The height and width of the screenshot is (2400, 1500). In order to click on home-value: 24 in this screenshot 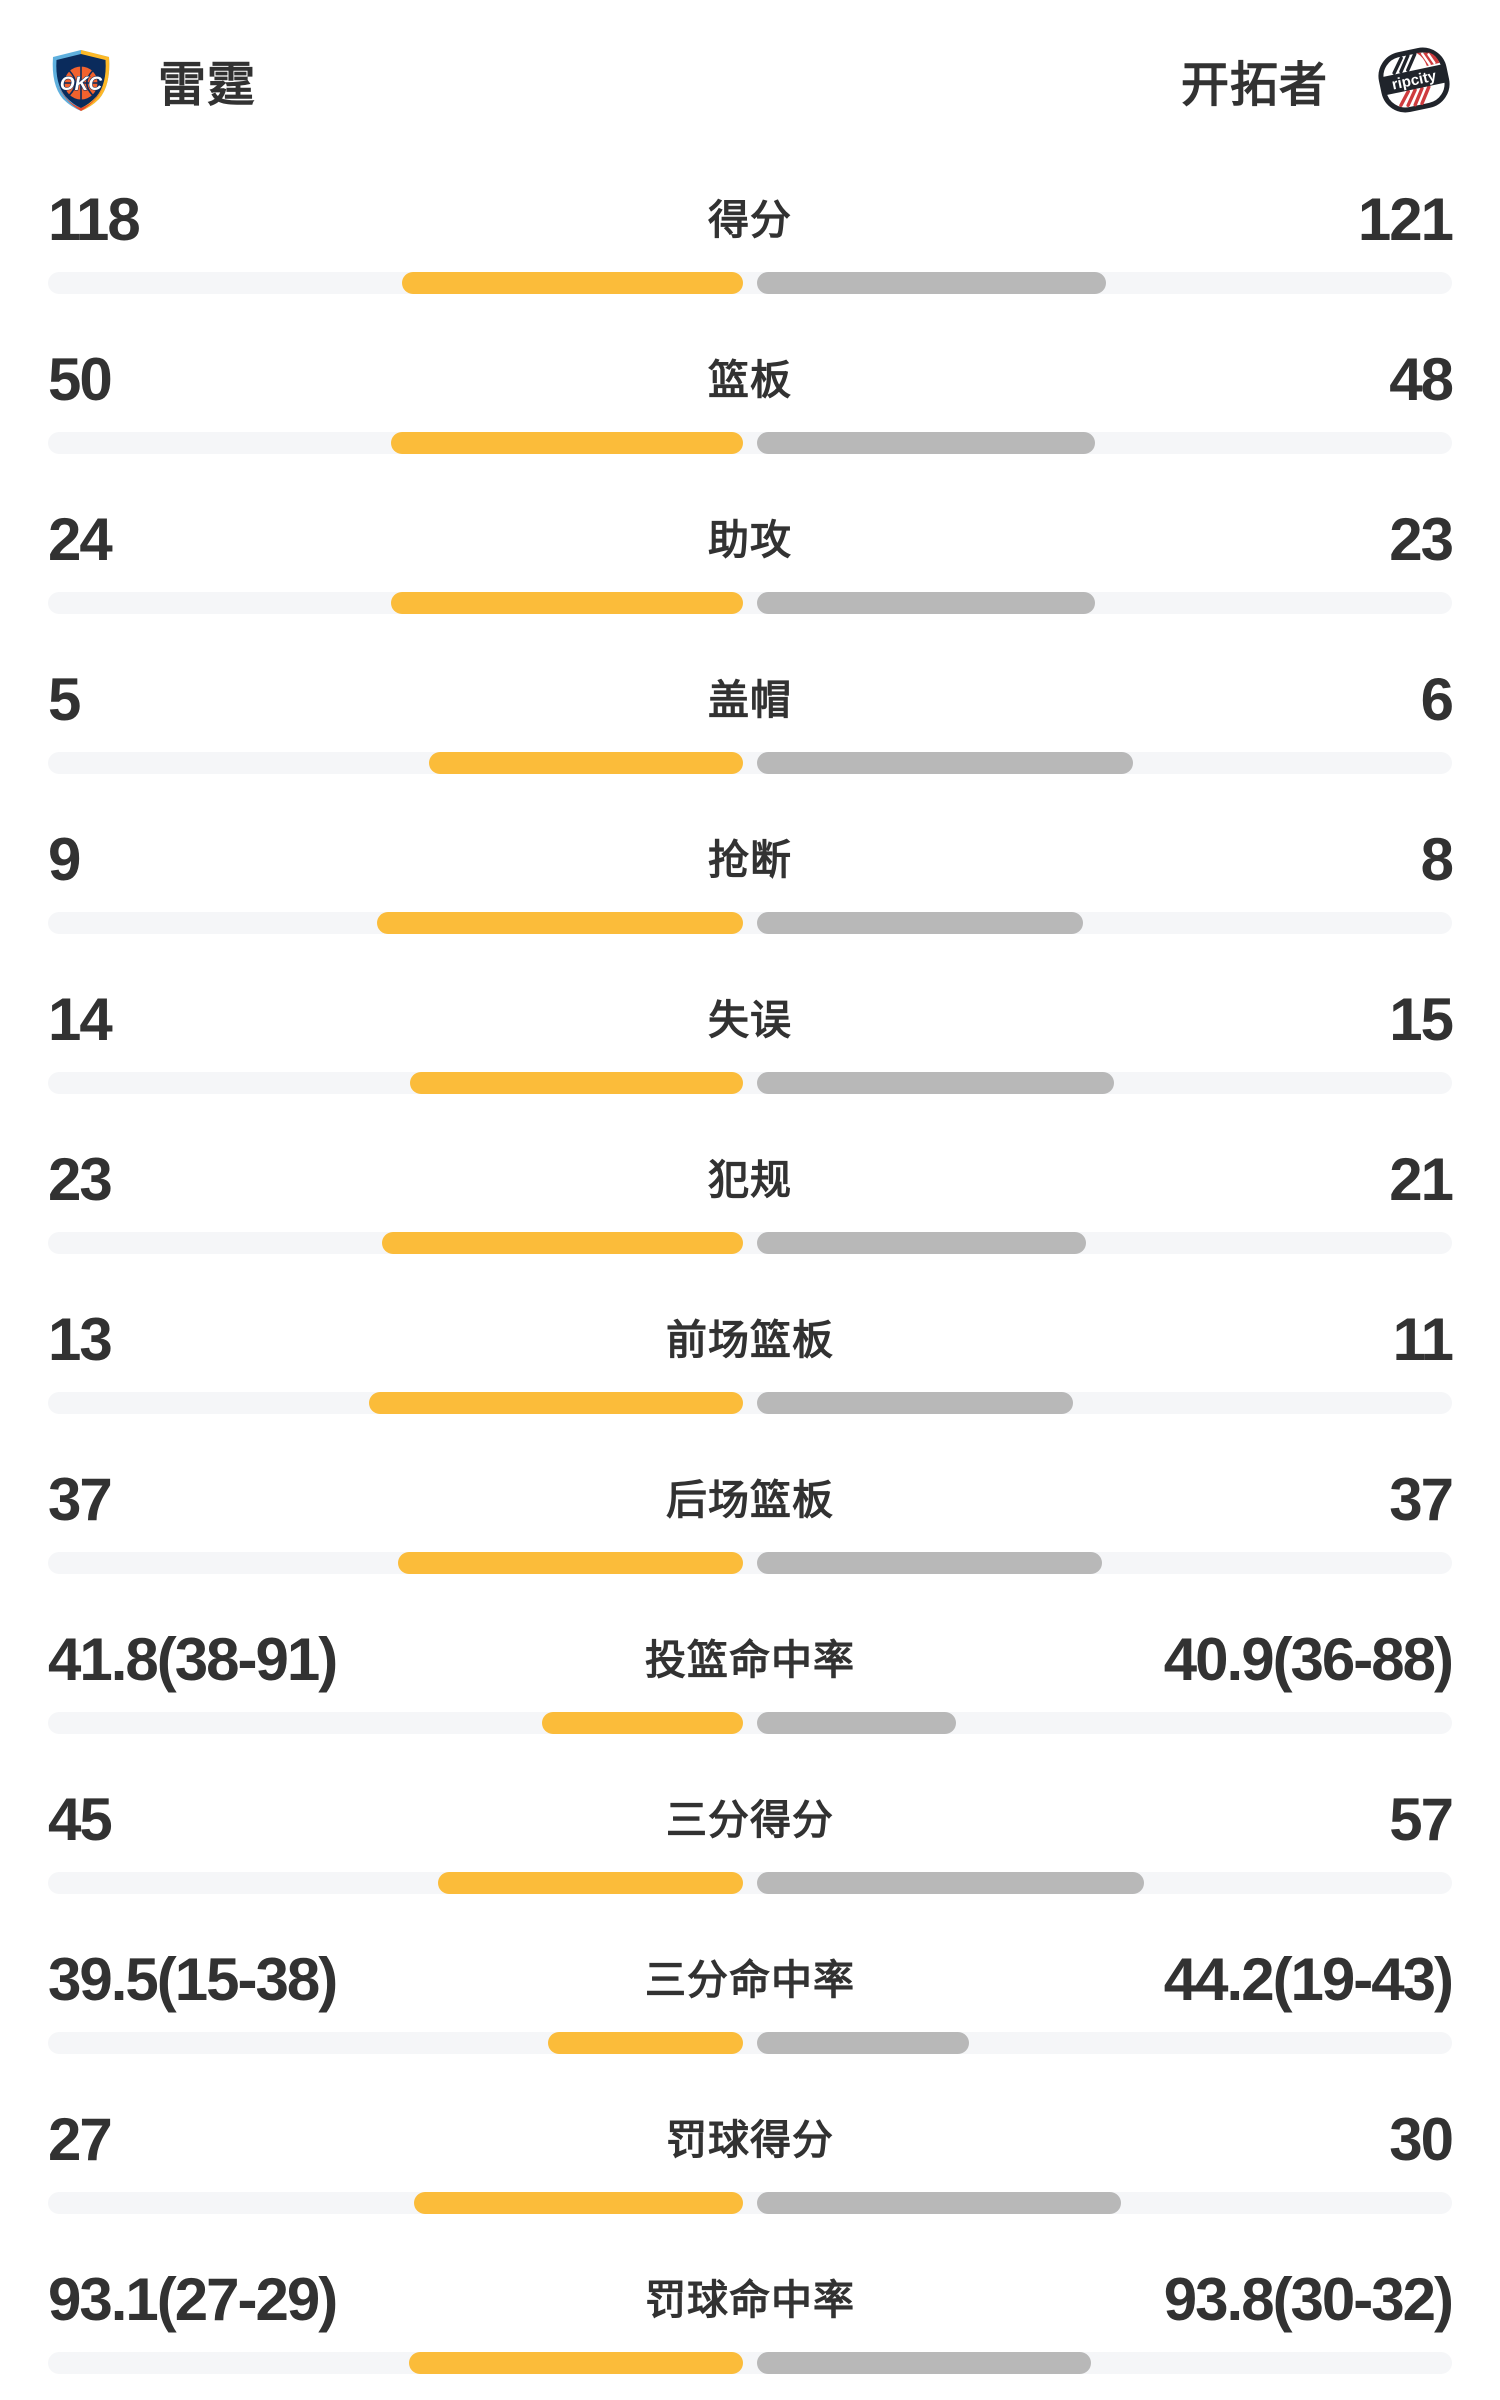, I will do `click(80, 539)`.